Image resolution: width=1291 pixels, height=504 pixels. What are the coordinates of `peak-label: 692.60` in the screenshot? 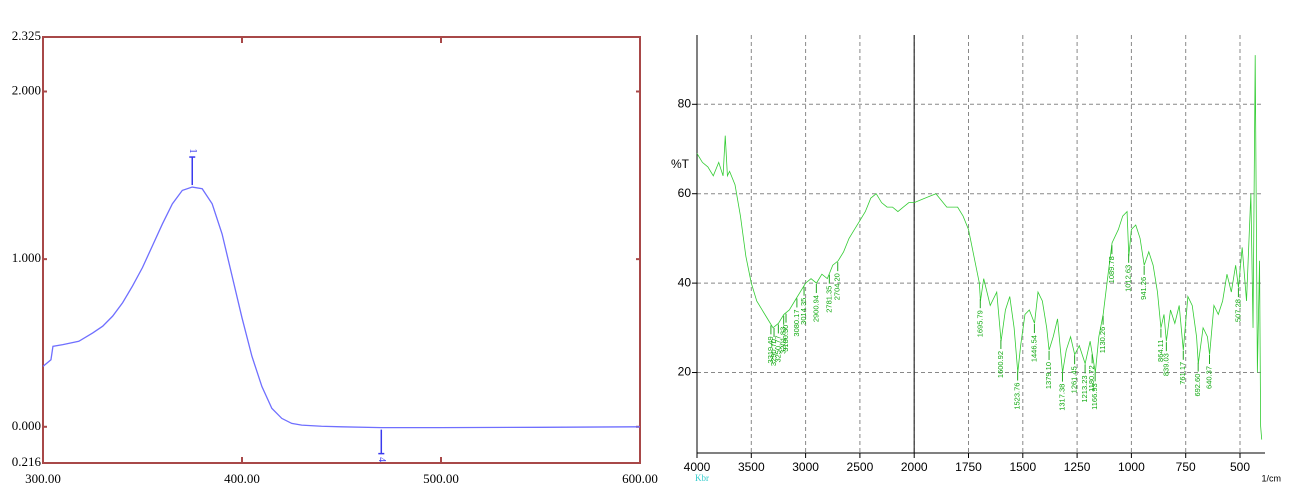 It's located at (1197, 385).